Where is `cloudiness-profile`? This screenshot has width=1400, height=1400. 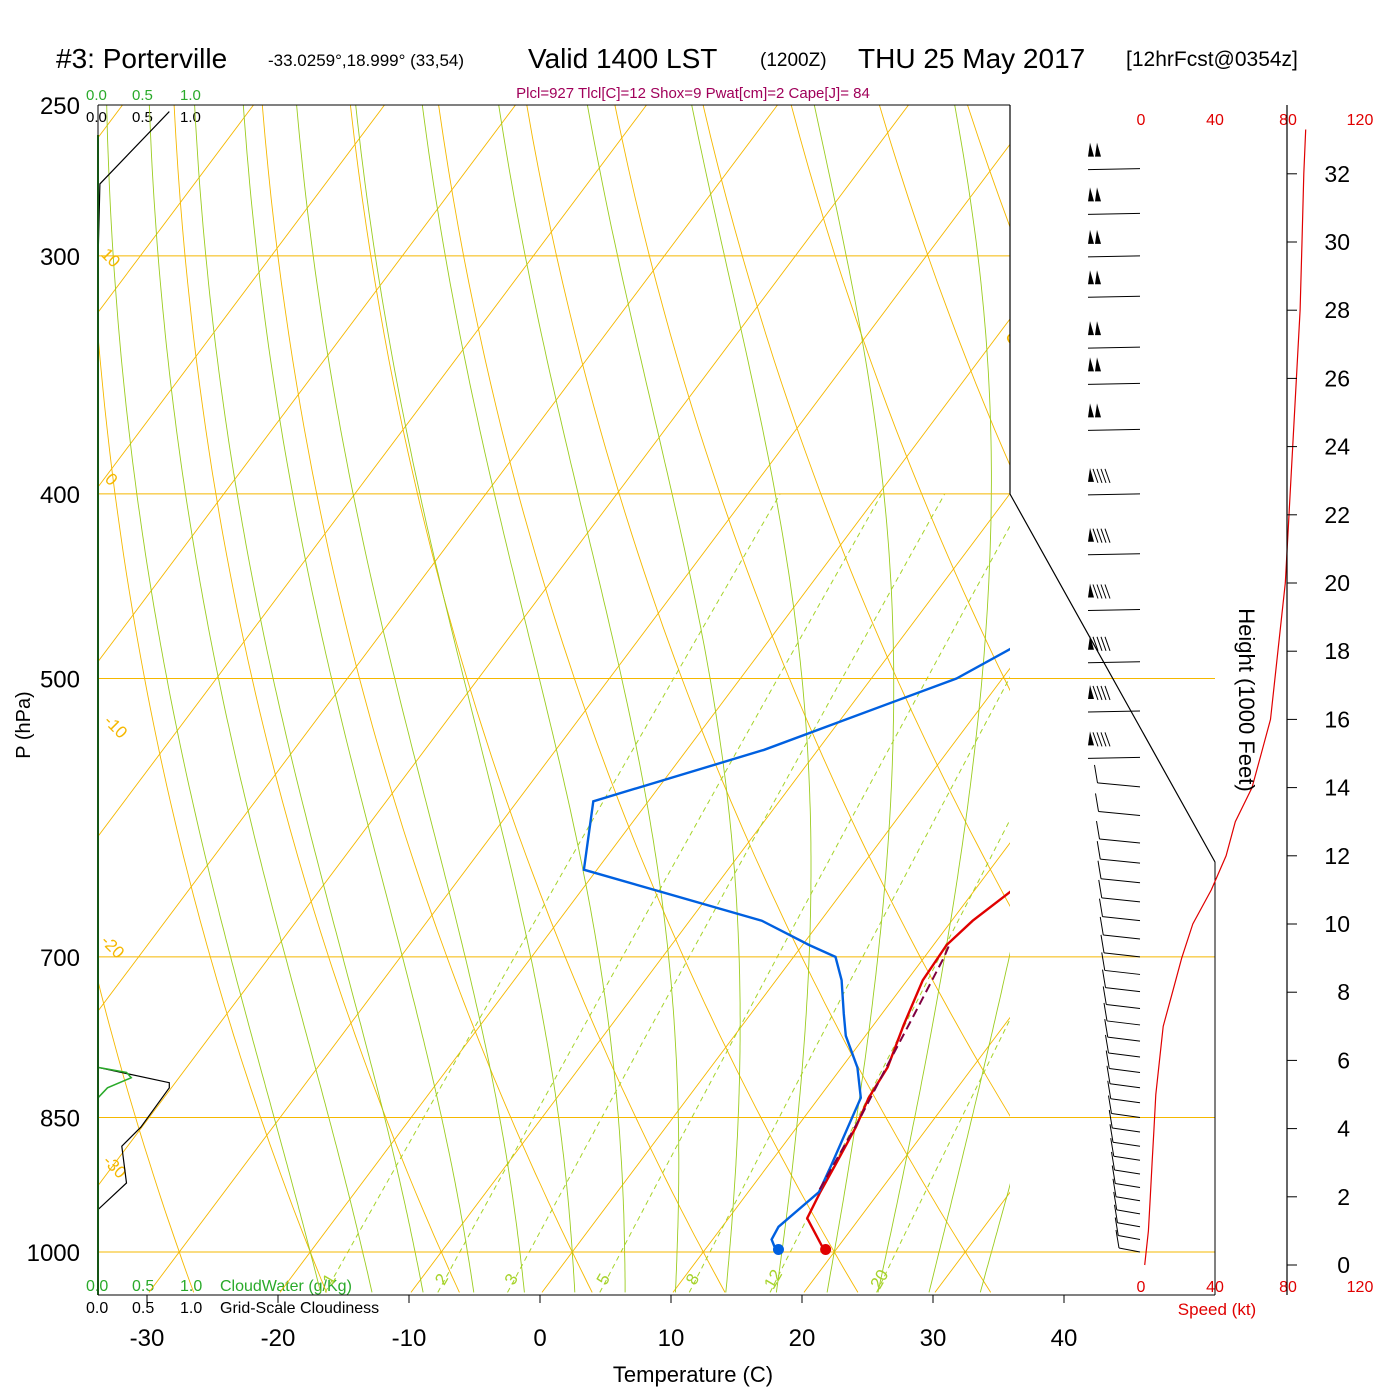
cloudiness-profile is located at coordinates (133, 702).